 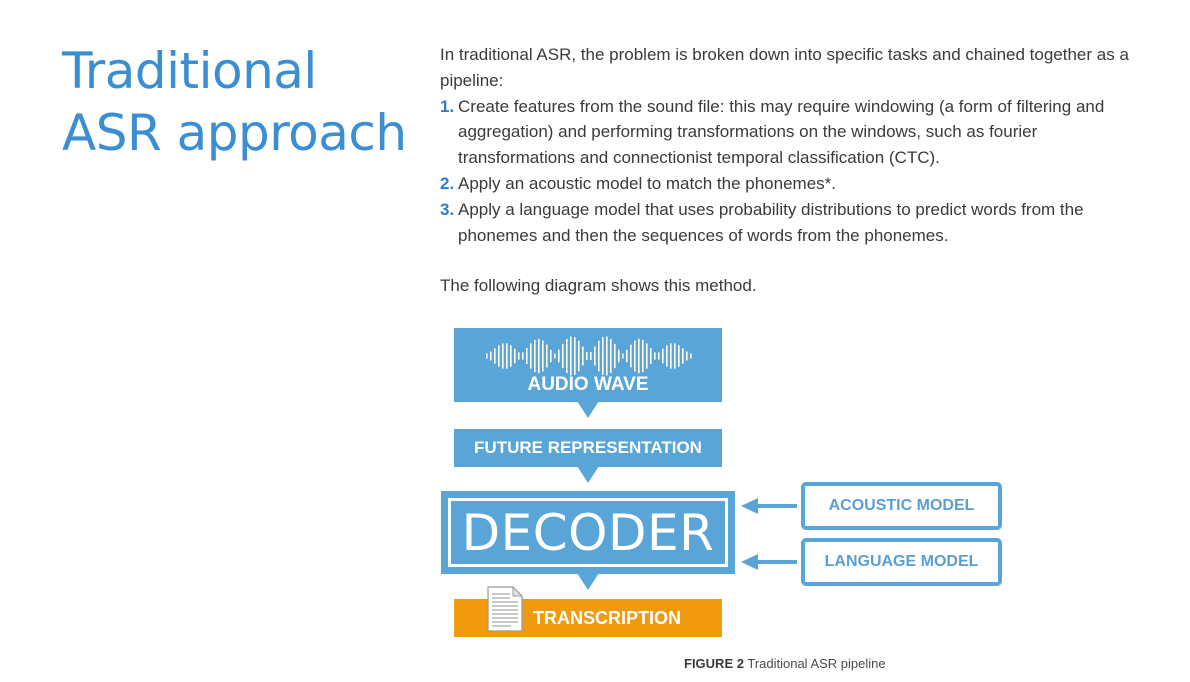 What do you see at coordinates (242, 102) in the screenshot?
I see `page-title: Traditional ASR approach` at bounding box center [242, 102].